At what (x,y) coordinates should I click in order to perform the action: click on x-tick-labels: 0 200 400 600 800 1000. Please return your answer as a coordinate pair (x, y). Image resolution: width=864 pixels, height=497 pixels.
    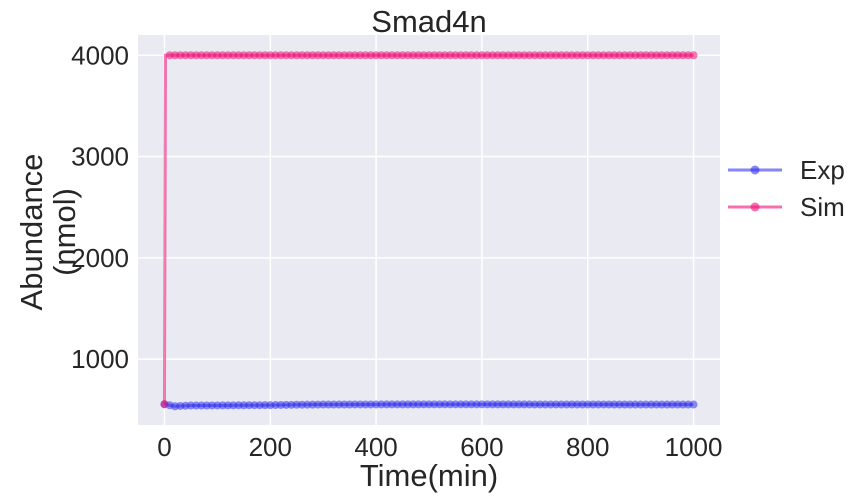
    Looking at the image, I should click on (439, 447).